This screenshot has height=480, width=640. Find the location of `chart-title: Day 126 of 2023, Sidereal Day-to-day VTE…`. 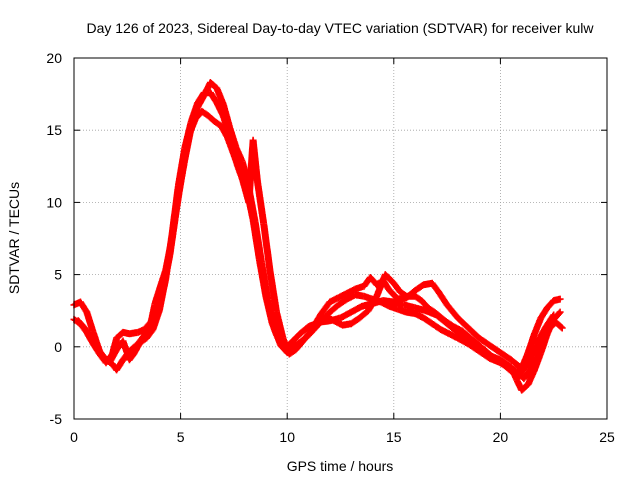

chart-title: Day 126 of 2023, Sidereal Day-to-day VTE… is located at coordinates (340, 28).